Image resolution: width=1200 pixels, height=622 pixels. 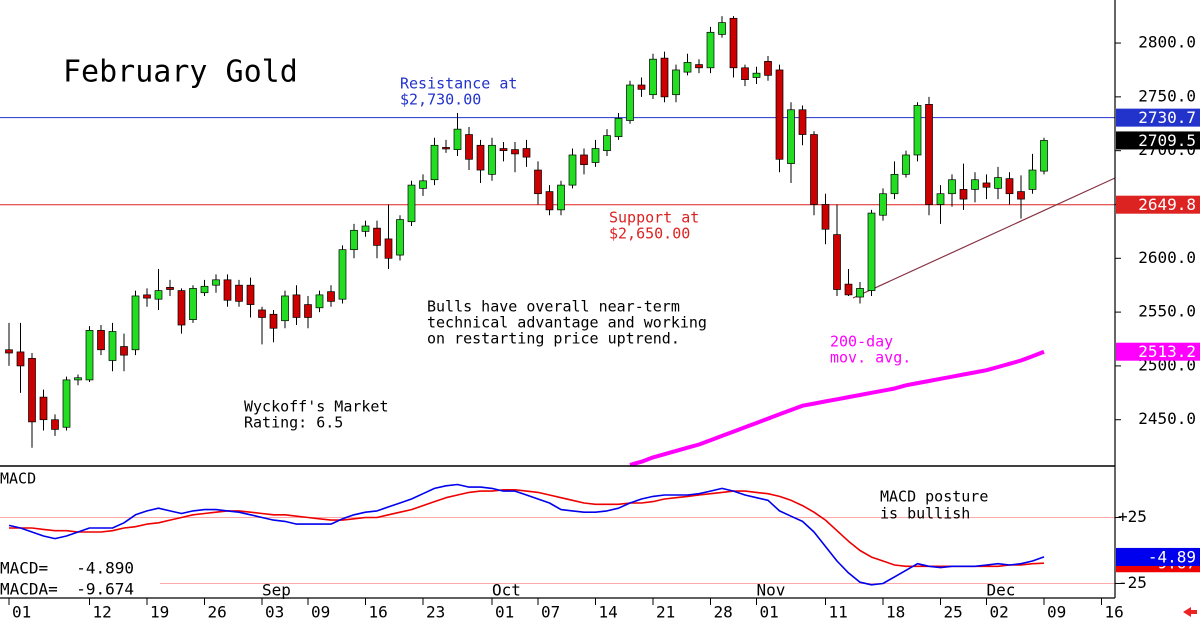 I want to click on price-tag: 2649.8, so click(x=1167, y=204).